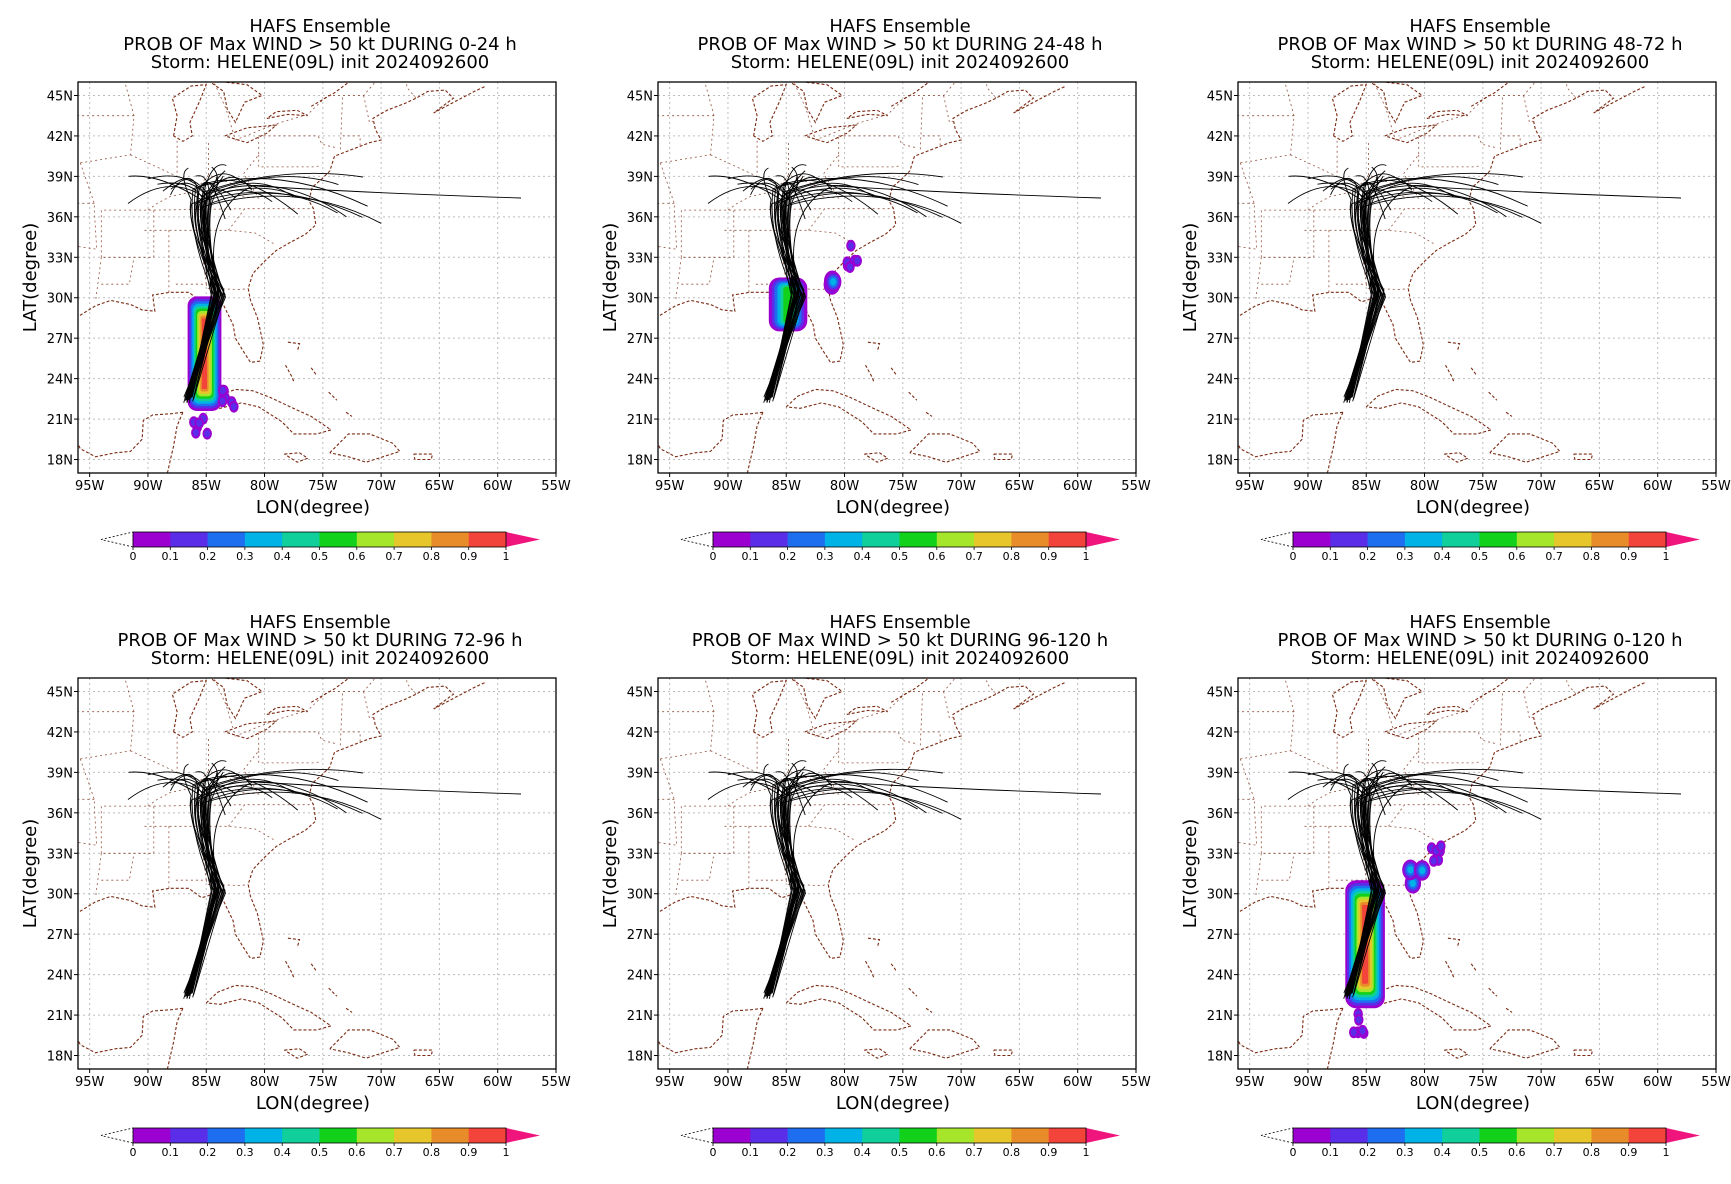 This screenshot has width=1731, height=1184. I want to click on panel-title-line-2: PROB OF Max WIND > 50 kt DURING 0-24 h, so click(320, 44).